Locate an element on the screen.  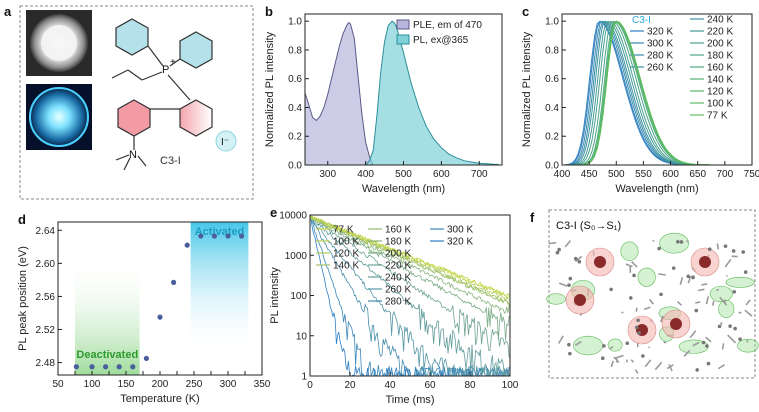
chart-e-panel-label: e is located at coordinates (273, 212).